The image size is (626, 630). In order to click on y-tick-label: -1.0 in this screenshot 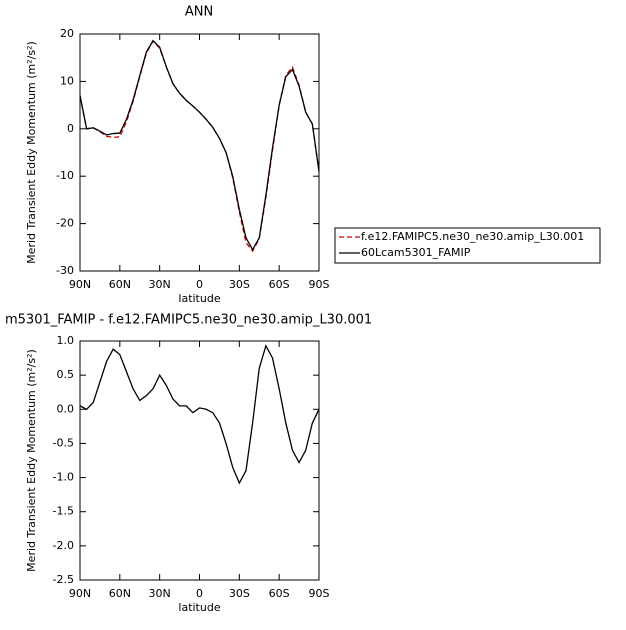, I will do `click(63, 477)`.